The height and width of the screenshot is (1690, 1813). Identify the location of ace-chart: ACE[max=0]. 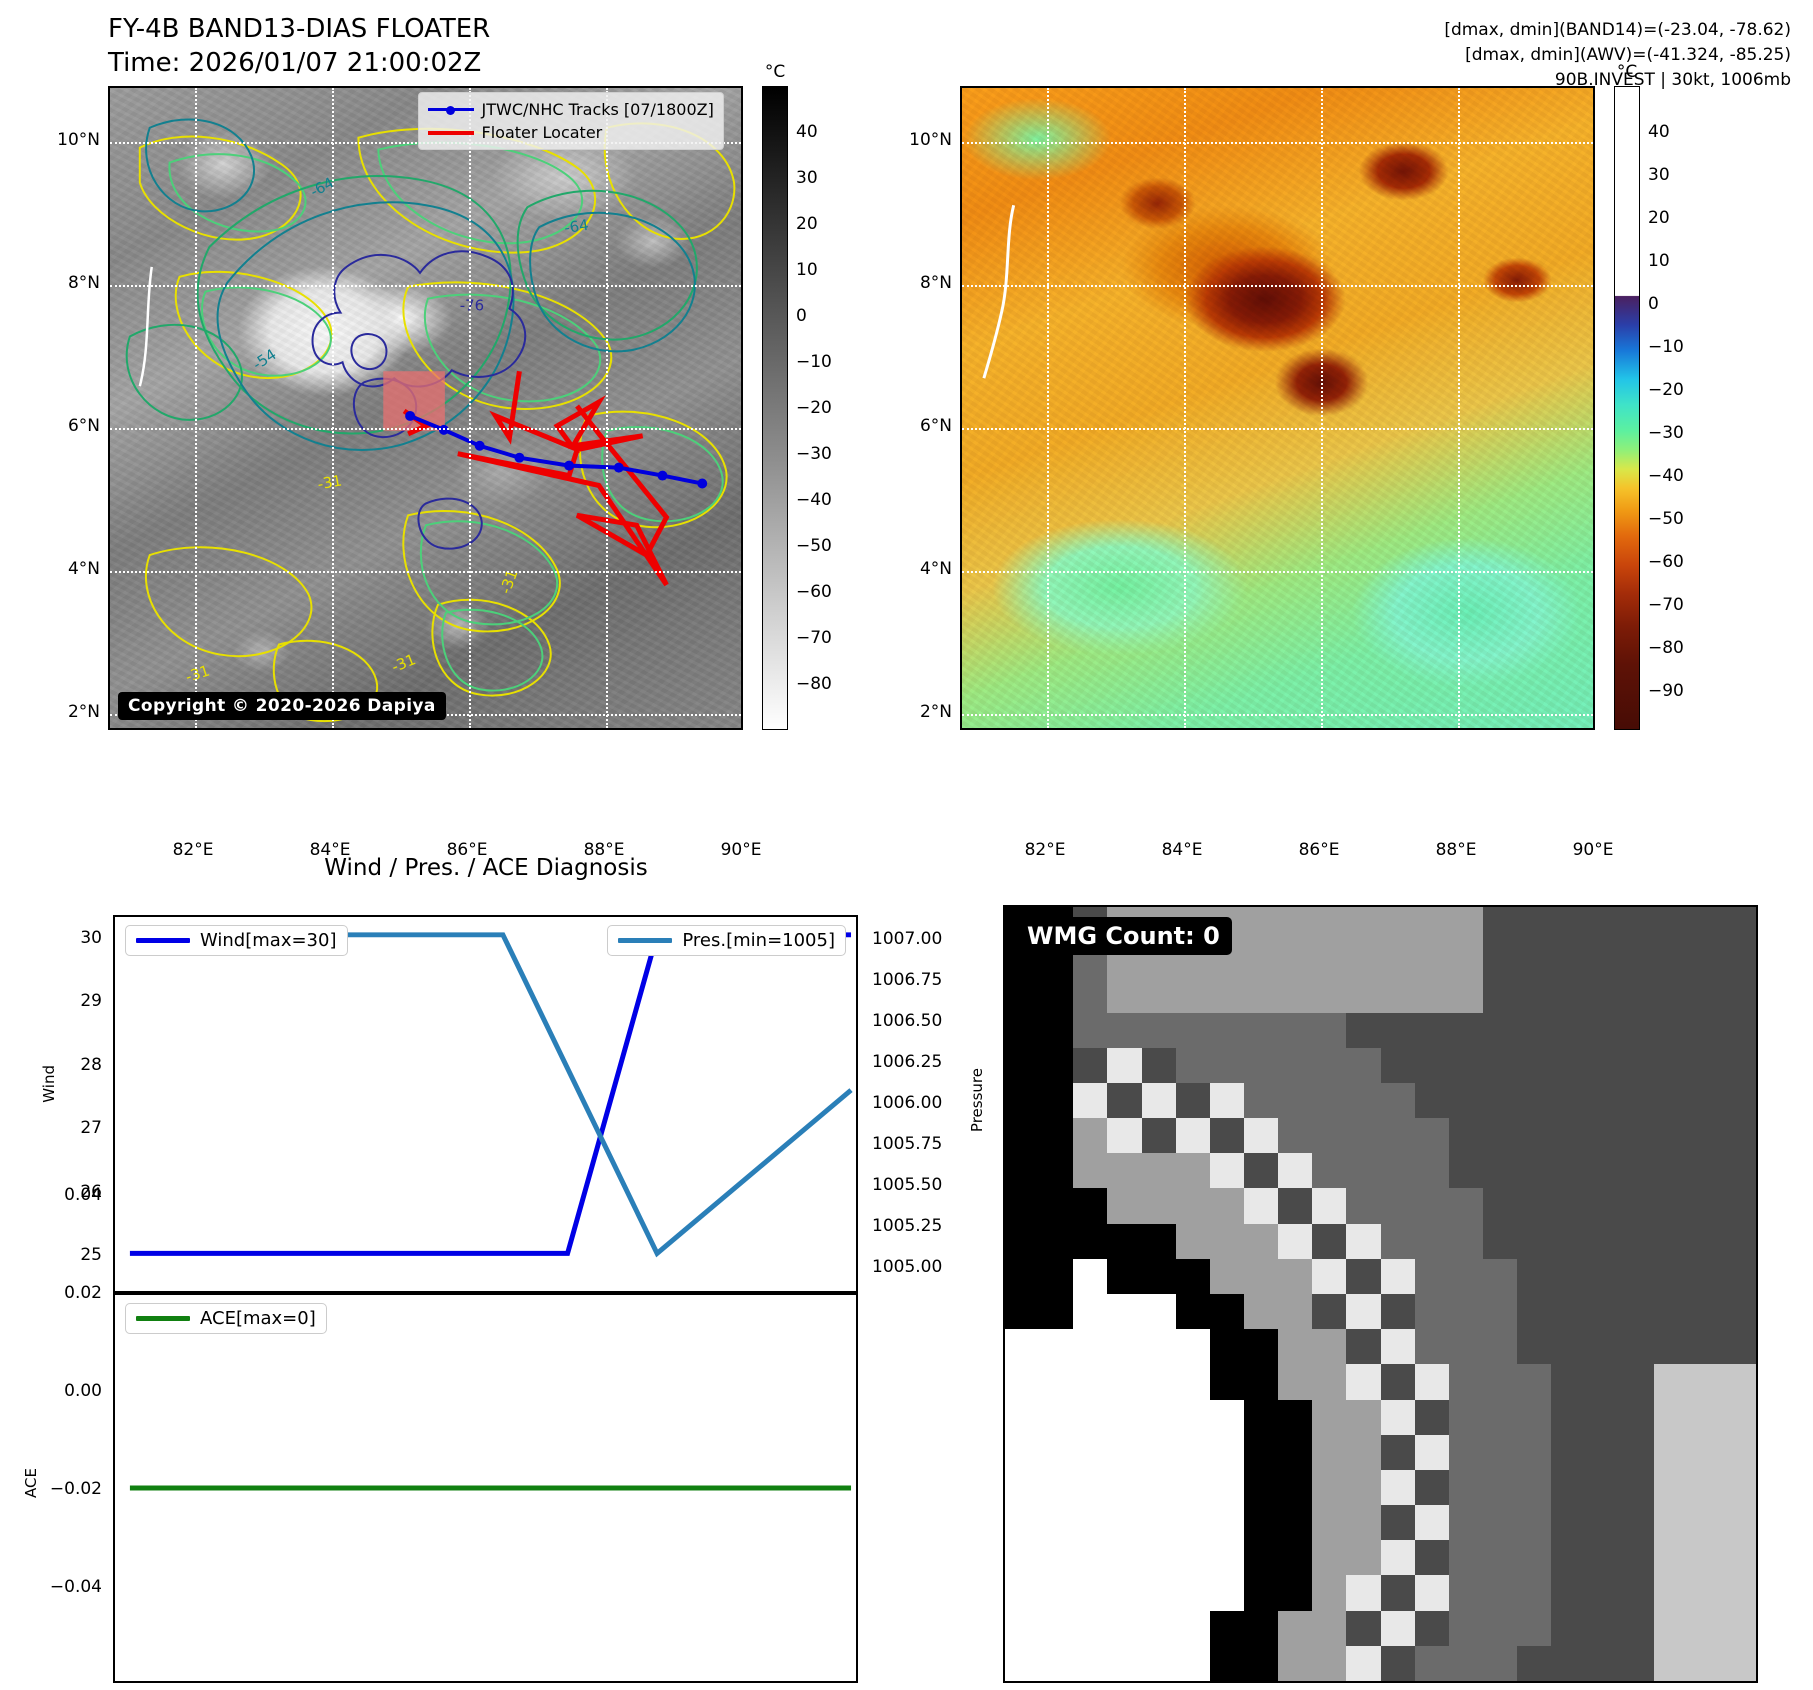
(485, 1488).